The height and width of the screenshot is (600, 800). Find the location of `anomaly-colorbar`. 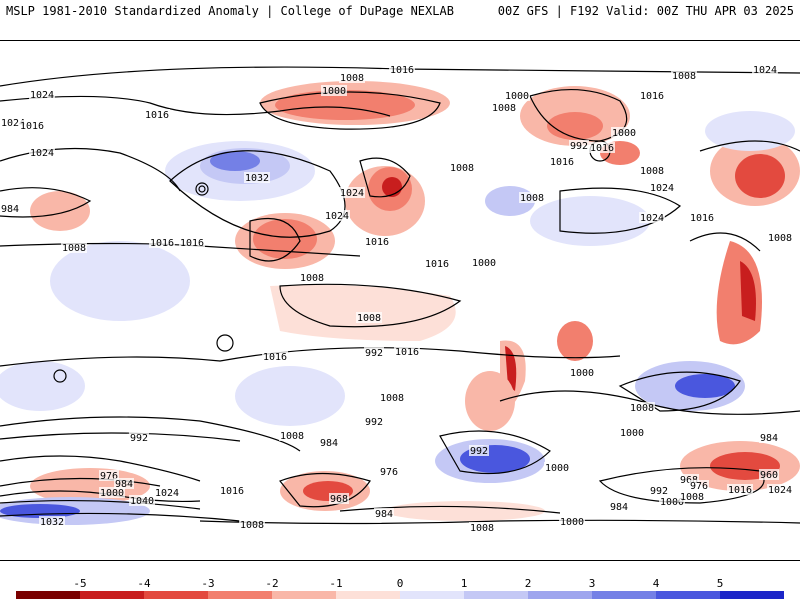

anomaly-colorbar is located at coordinates (400, 595).